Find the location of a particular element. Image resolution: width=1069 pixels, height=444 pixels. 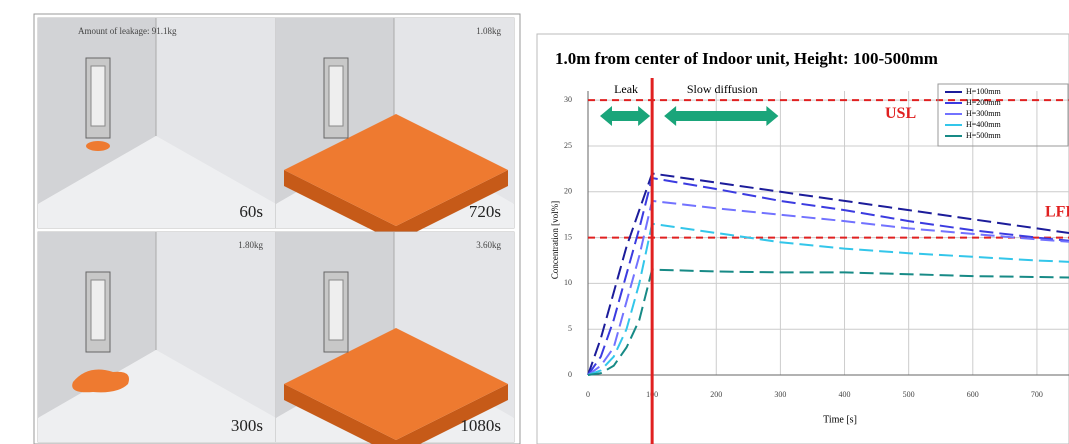

x-tick-label: 600 is located at coordinates (973, 394).